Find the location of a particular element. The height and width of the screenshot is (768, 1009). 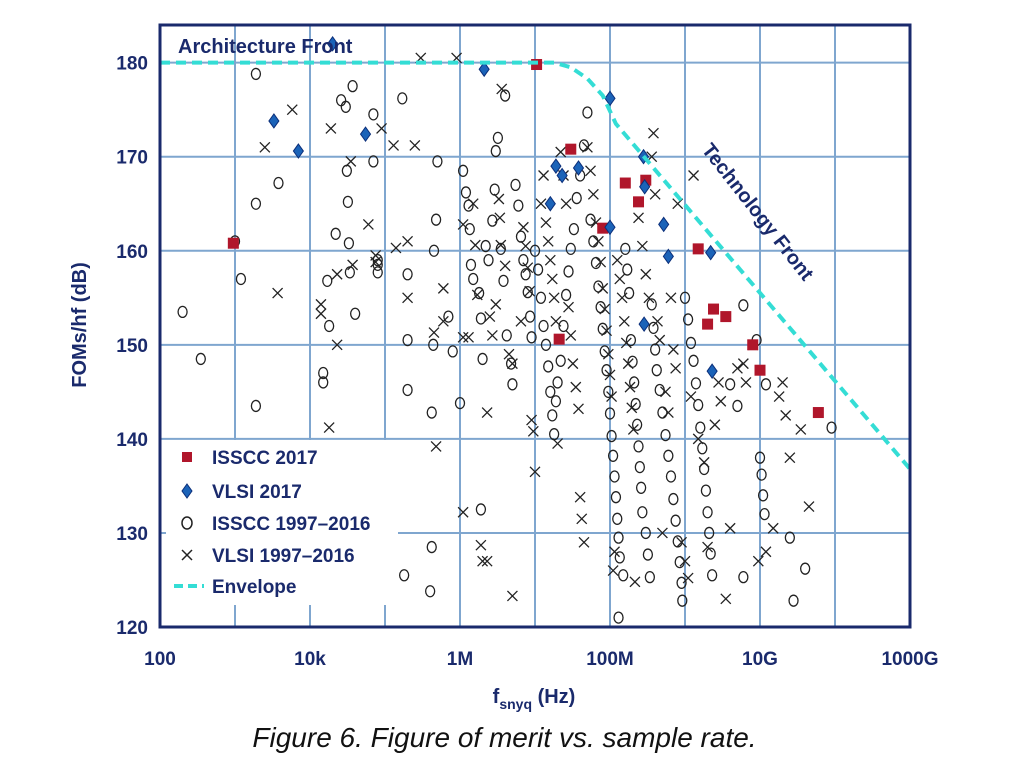

legend-circle-marker is located at coordinates (187, 523).